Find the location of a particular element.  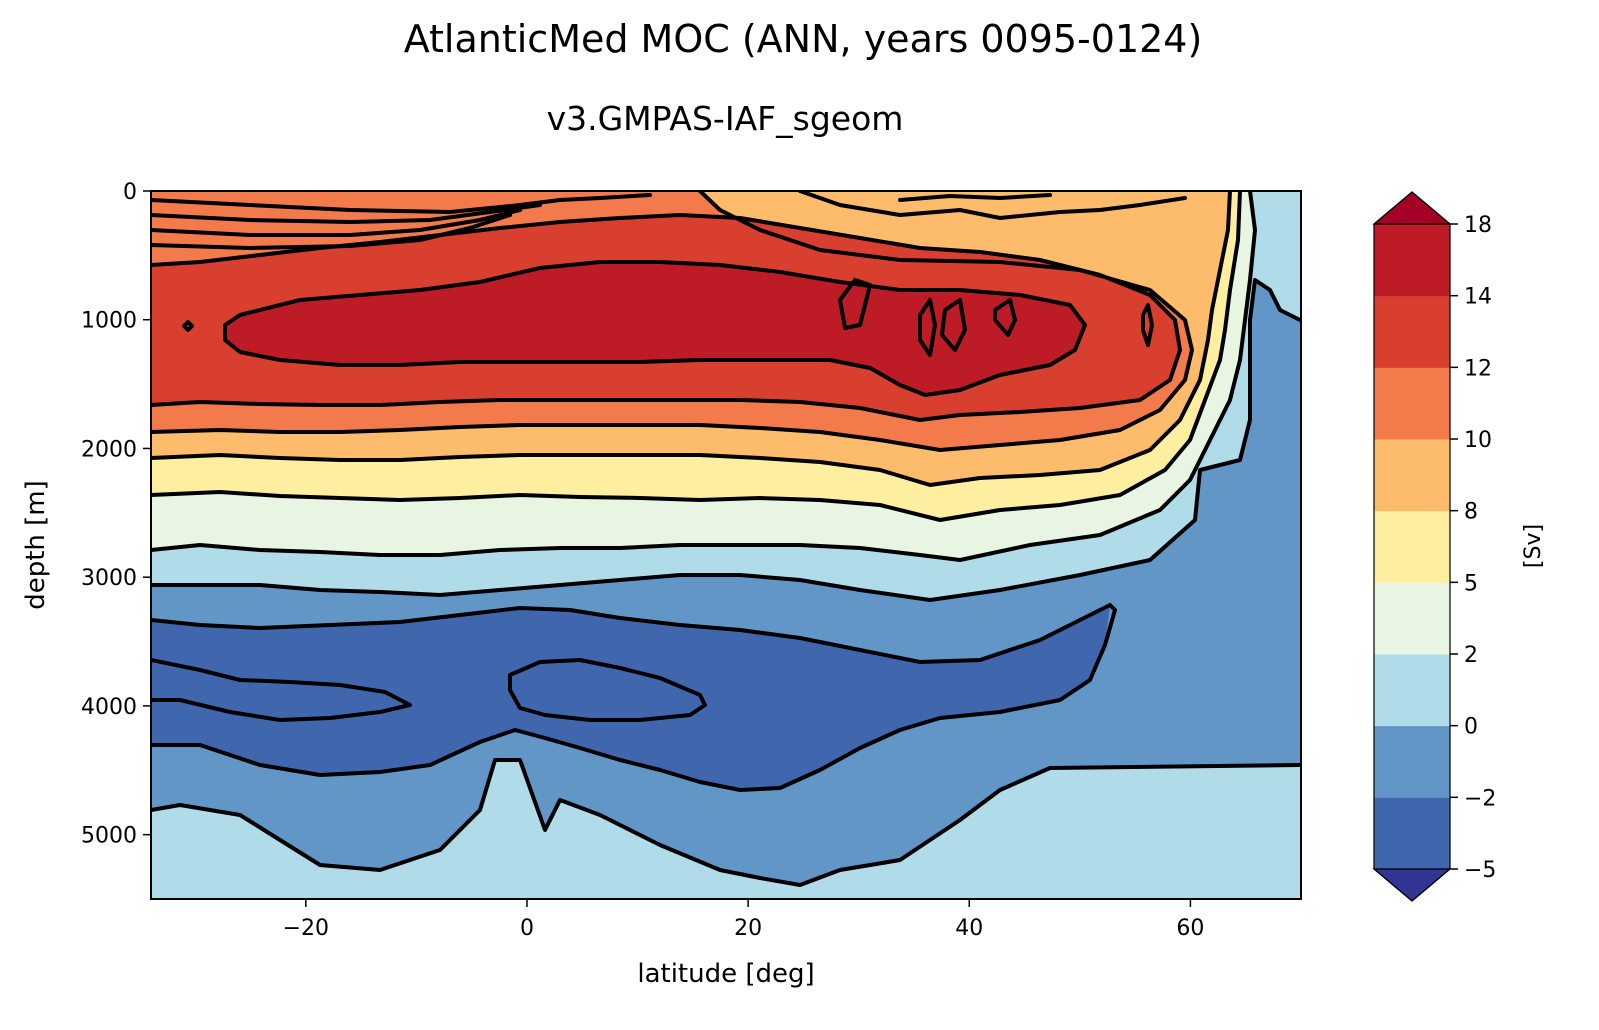

contour-line-minus2-upper is located at coordinates (634, 697).